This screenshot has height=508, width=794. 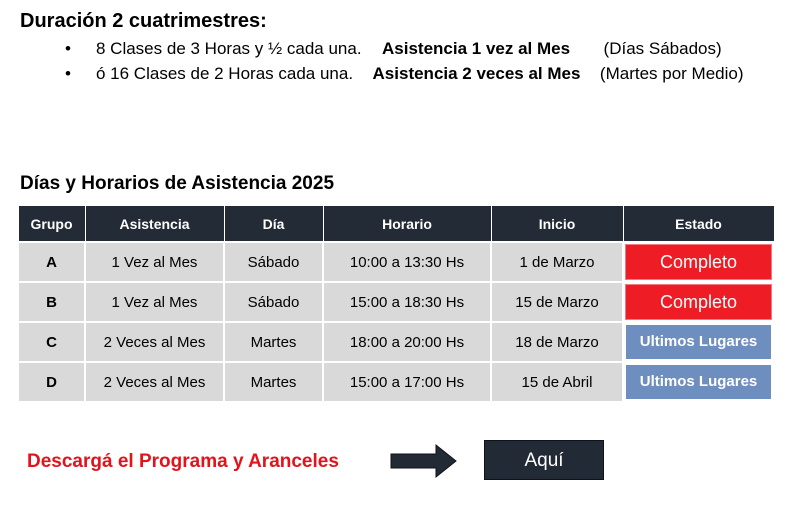 I want to click on time-cell: 18:00 a 20:00 Hs, so click(x=407, y=342).